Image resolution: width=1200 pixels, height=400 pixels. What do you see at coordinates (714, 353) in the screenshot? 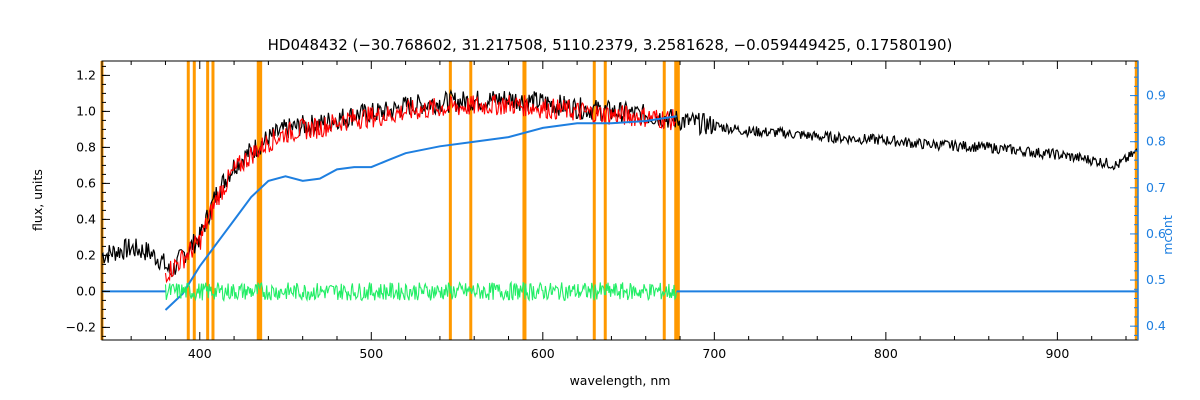
I see `x-tick-label-3: 700` at bounding box center [714, 353].